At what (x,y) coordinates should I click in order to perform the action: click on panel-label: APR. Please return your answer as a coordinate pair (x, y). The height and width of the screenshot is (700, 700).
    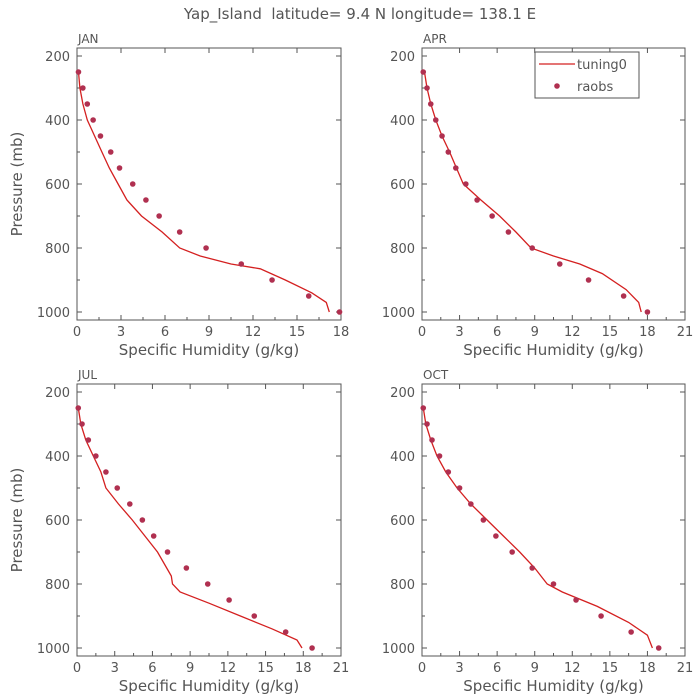
    Looking at the image, I should click on (435, 39).